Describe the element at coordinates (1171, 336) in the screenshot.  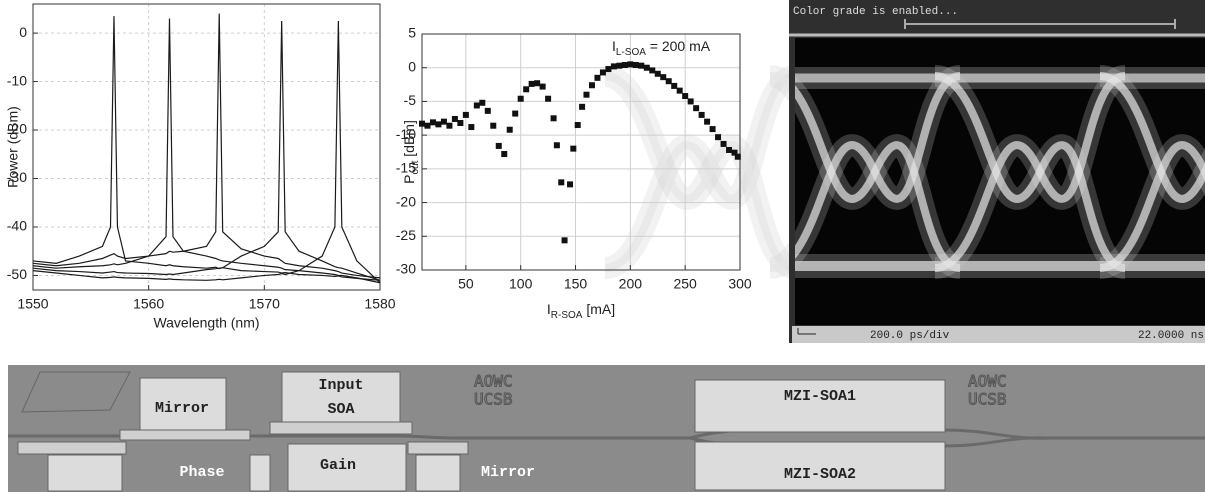
I see `scope-time: 22.0000 ns` at that location.